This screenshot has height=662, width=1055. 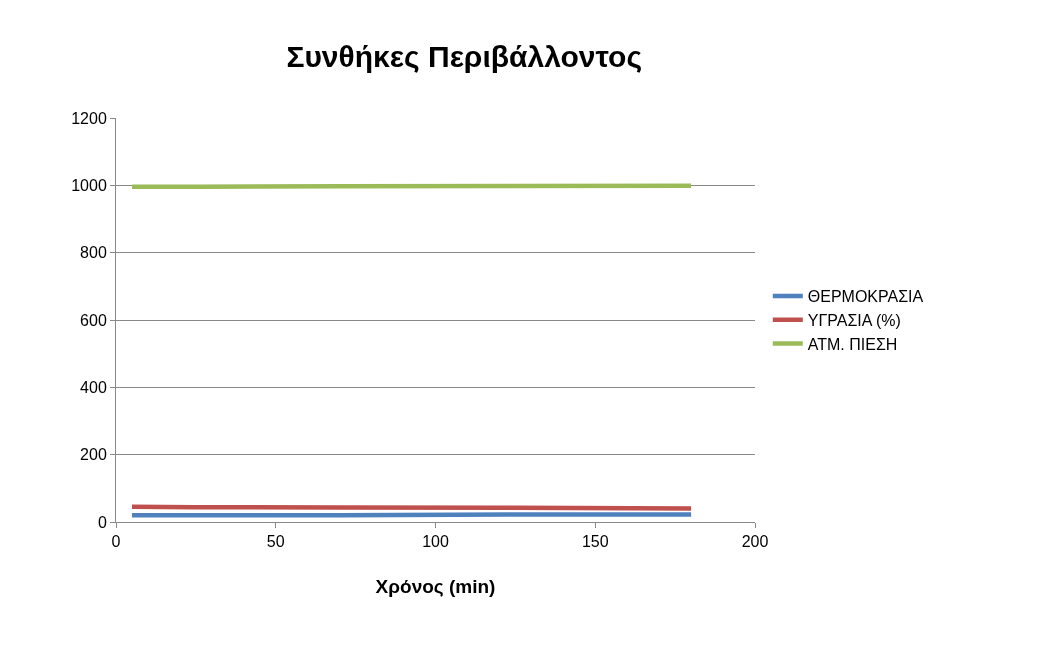 What do you see at coordinates (93, 455) in the screenshot?
I see `y-tick-label: 200` at bounding box center [93, 455].